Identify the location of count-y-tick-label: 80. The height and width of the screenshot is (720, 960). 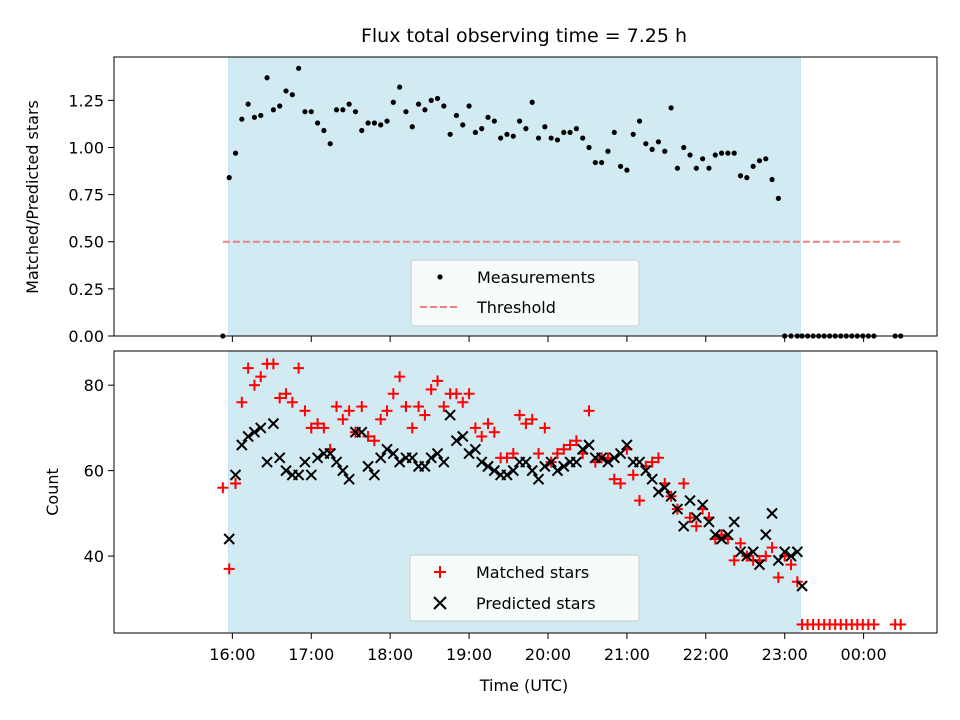
(94, 385).